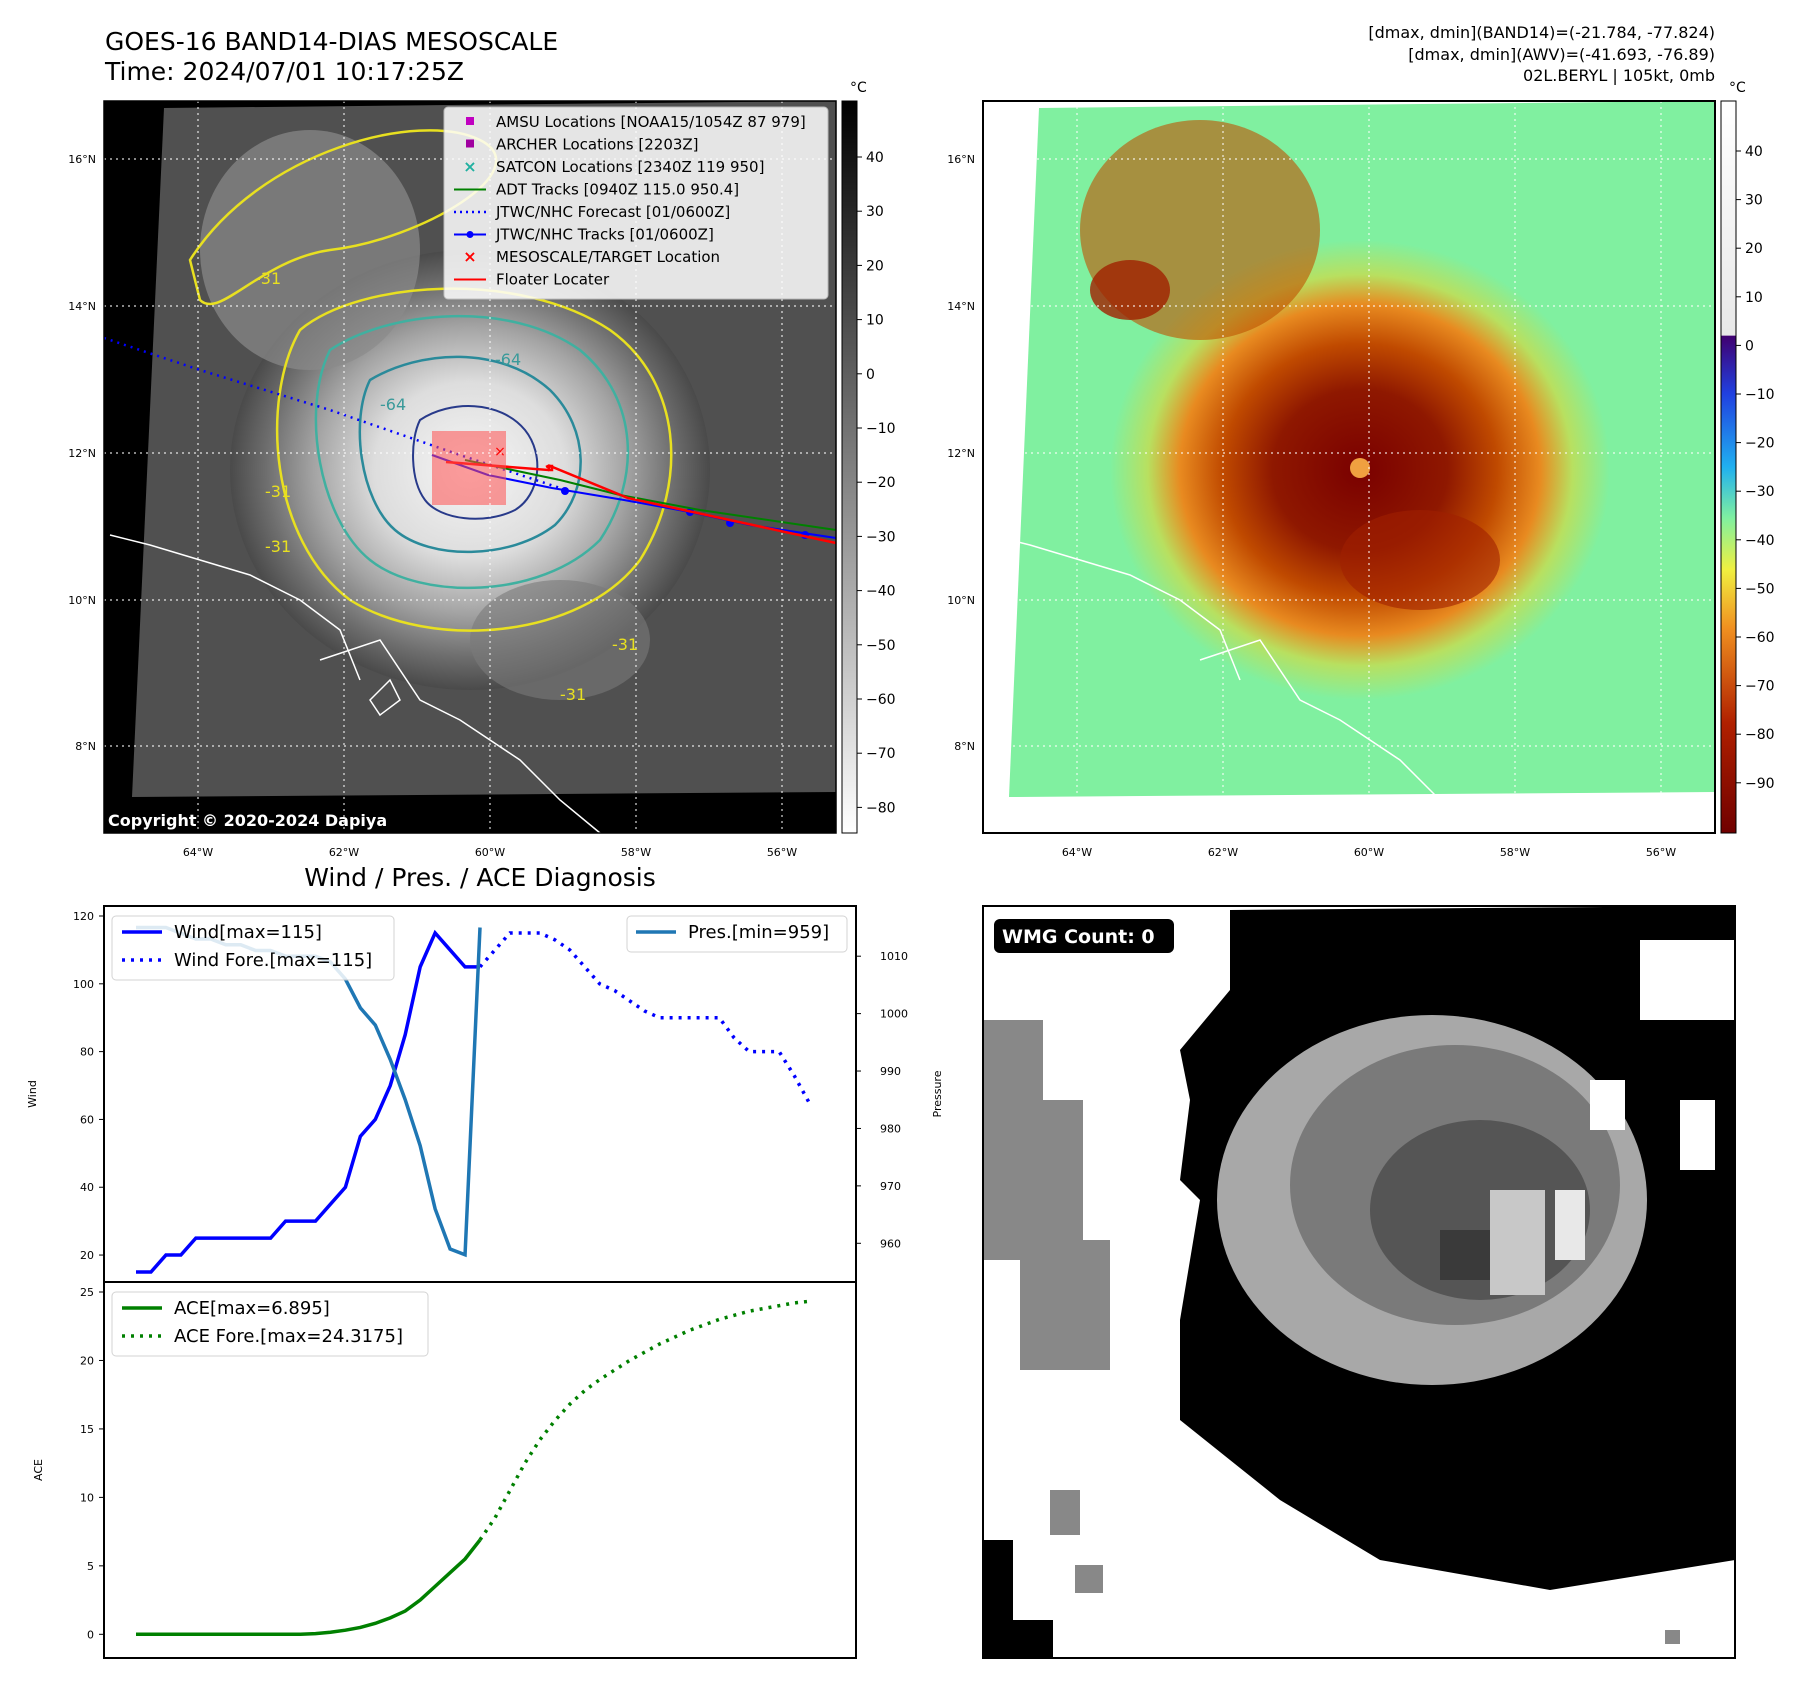 Image resolution: width=1797 pixels, height=1690 pixels. I want to click on colorbar-gray: °C 40 30 20 10 0 −10 −20 −30 −40 −50 −60 −70 −80, so click(868, 457).